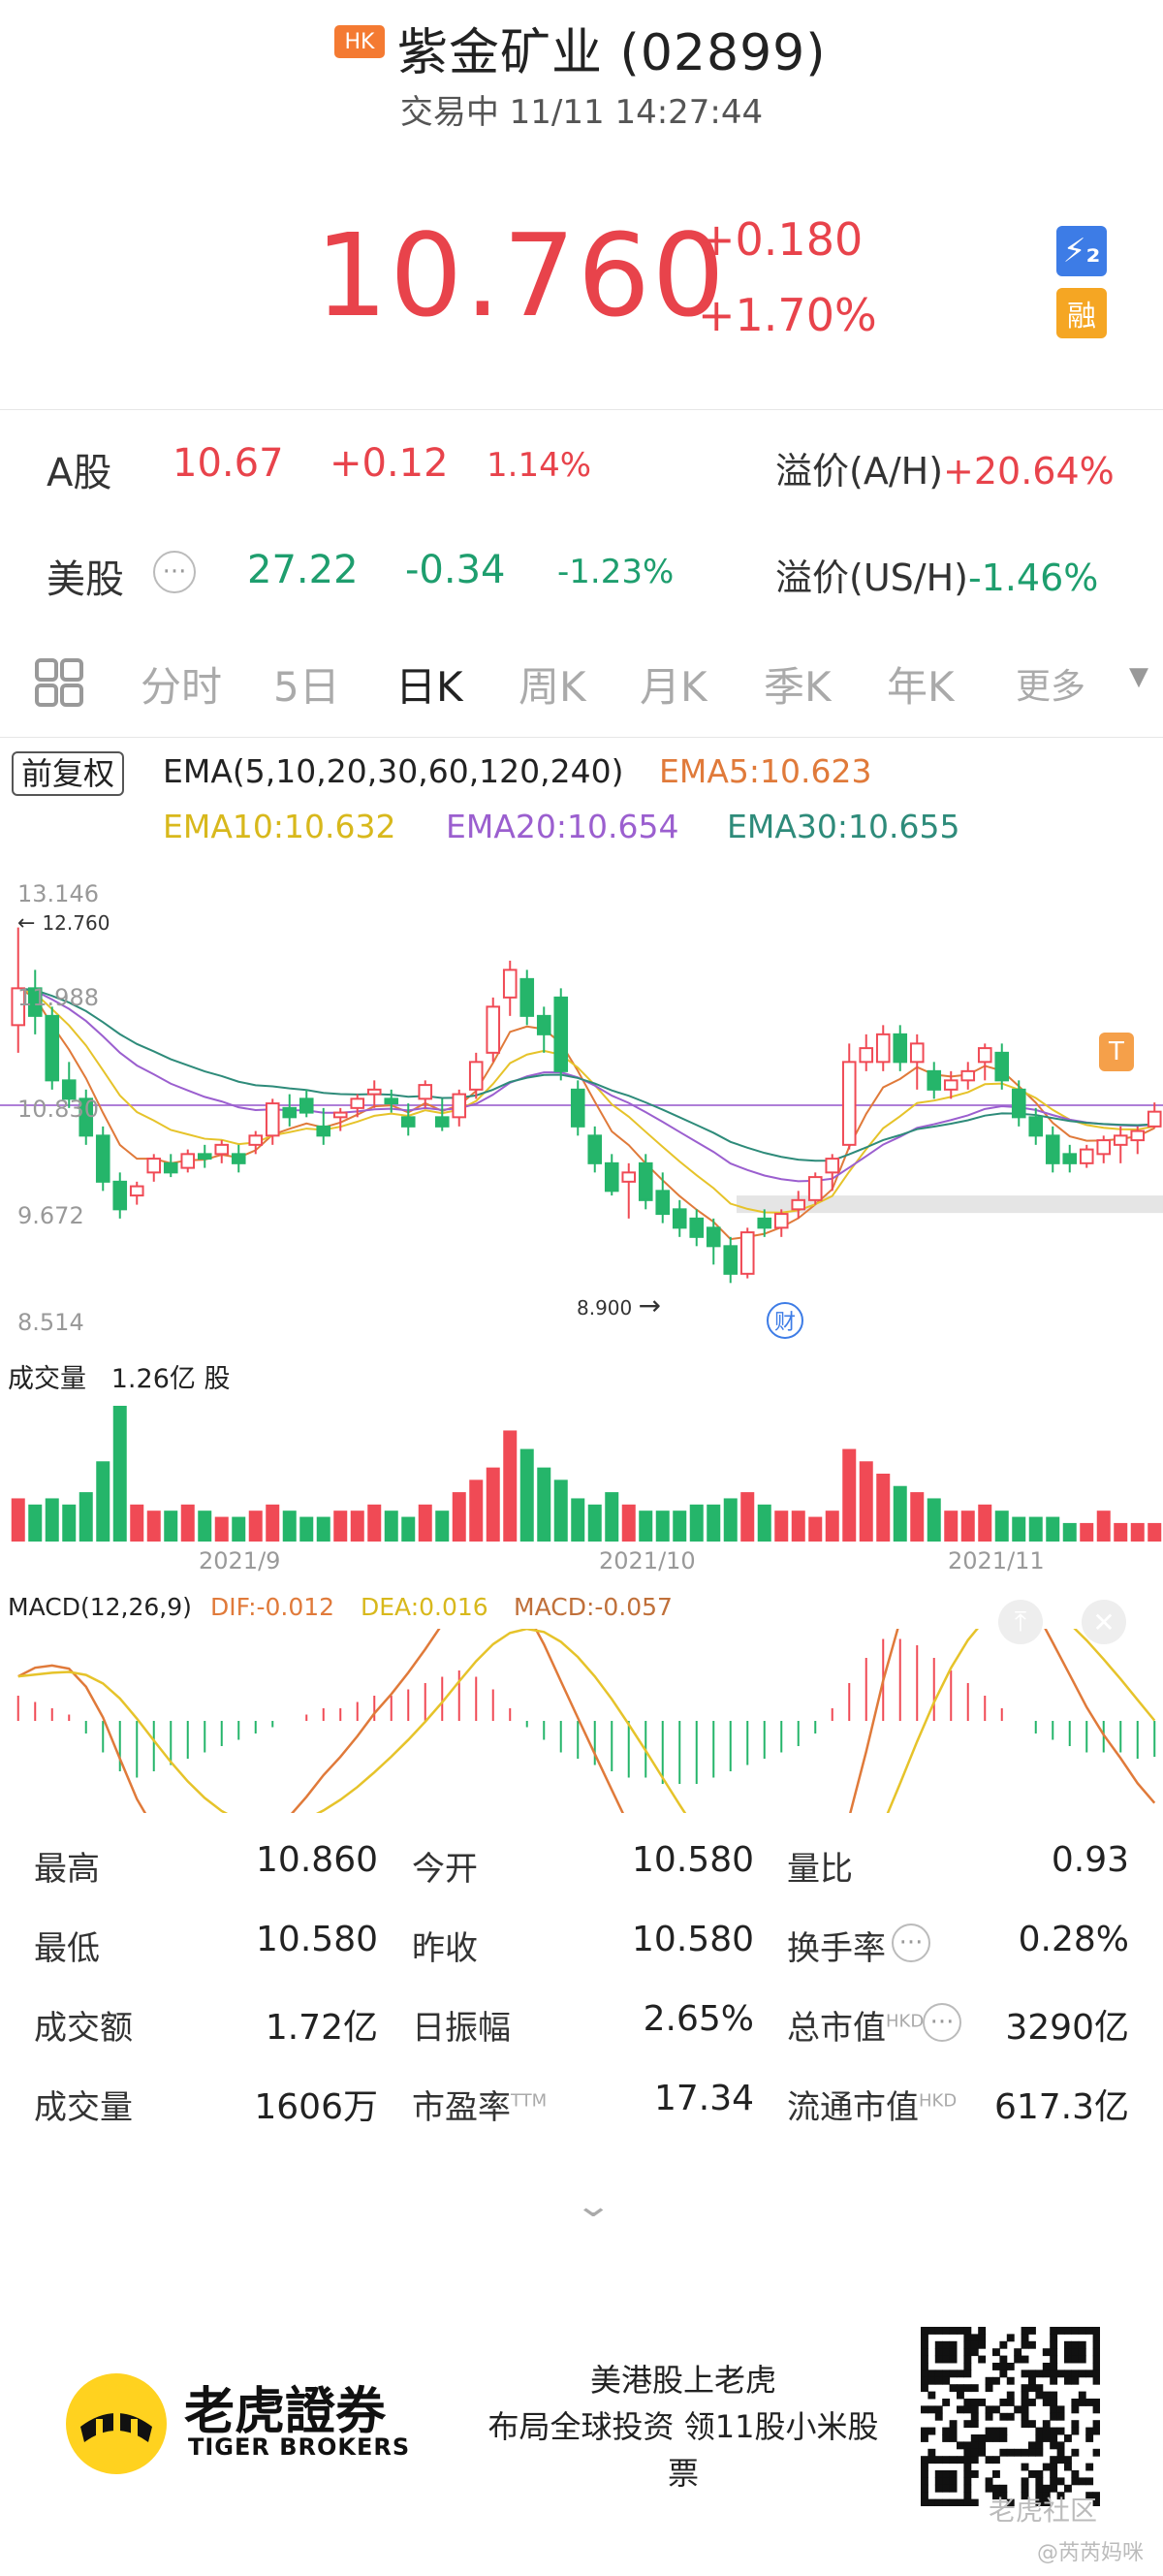  I want to click on stat-label: 昨收, so click(445, 1948).